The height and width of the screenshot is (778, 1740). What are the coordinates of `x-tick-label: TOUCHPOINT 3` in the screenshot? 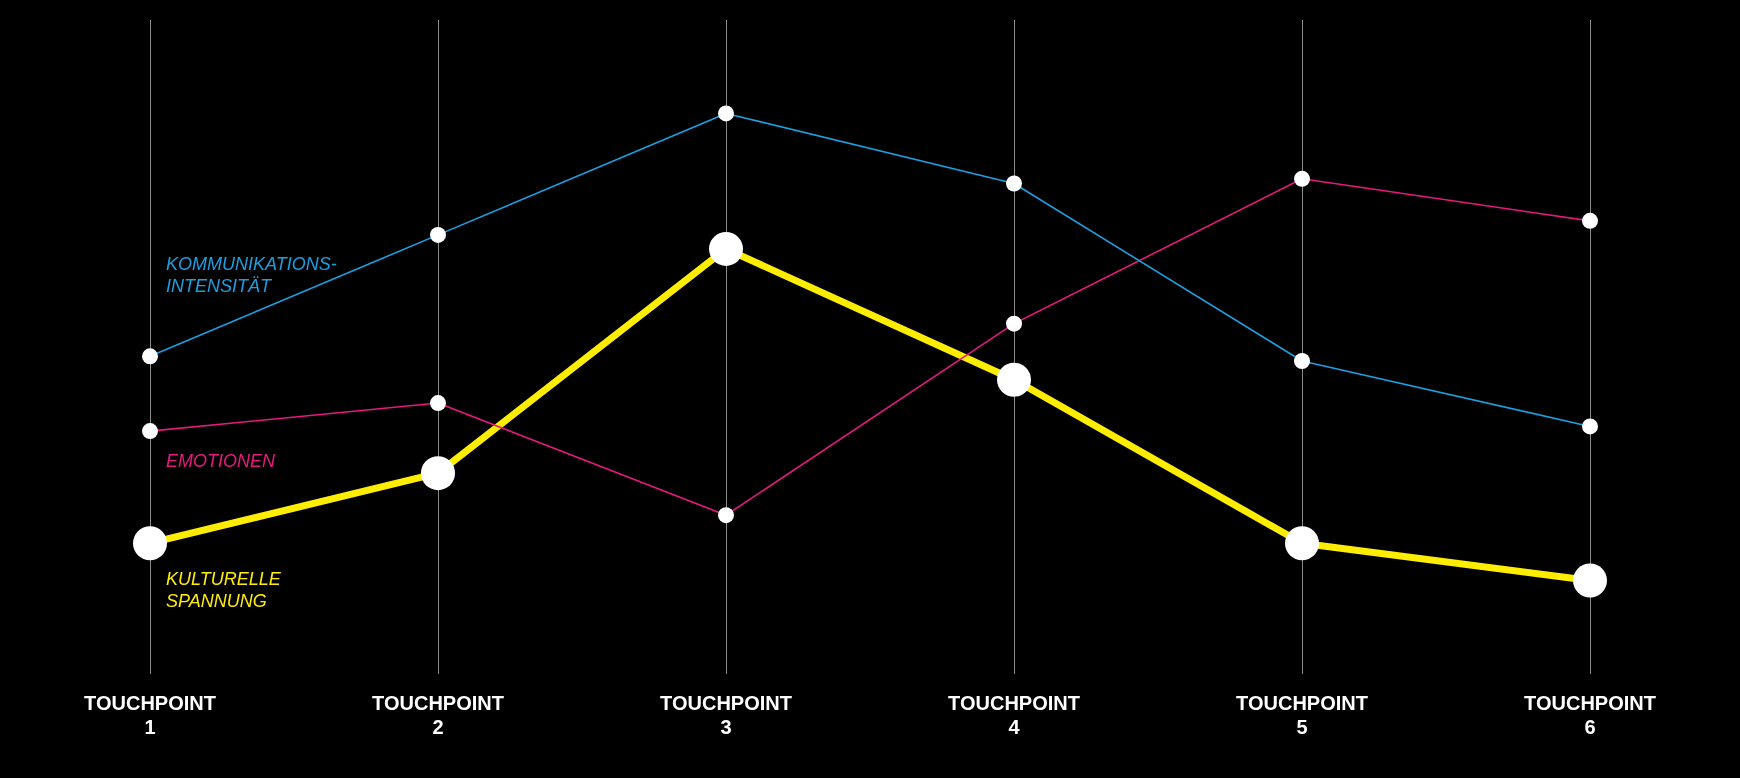 It's located at (726, 714).